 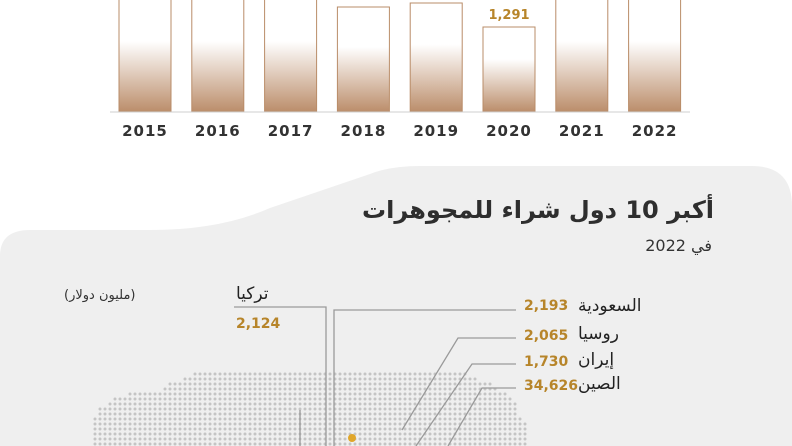 What do you see at coordinates (218, 131) in the screenshot?
I see `x-tick-label-2016: 2016` at bounding box center [218, 131].